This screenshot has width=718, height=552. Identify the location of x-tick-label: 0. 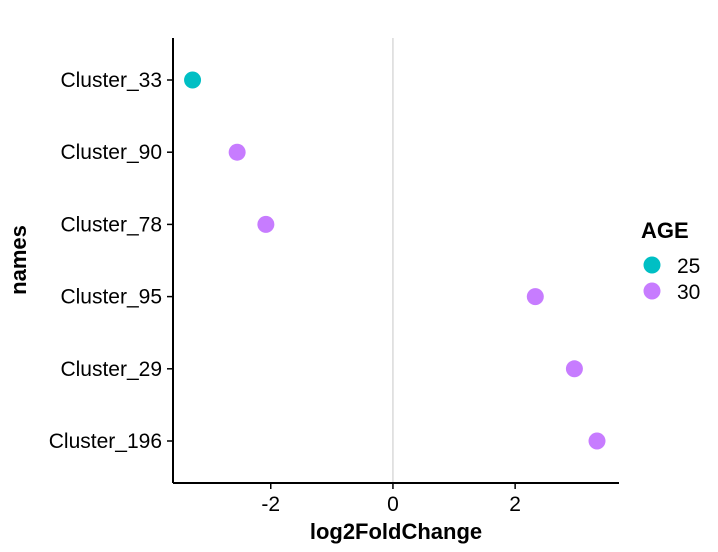
(393, 504).